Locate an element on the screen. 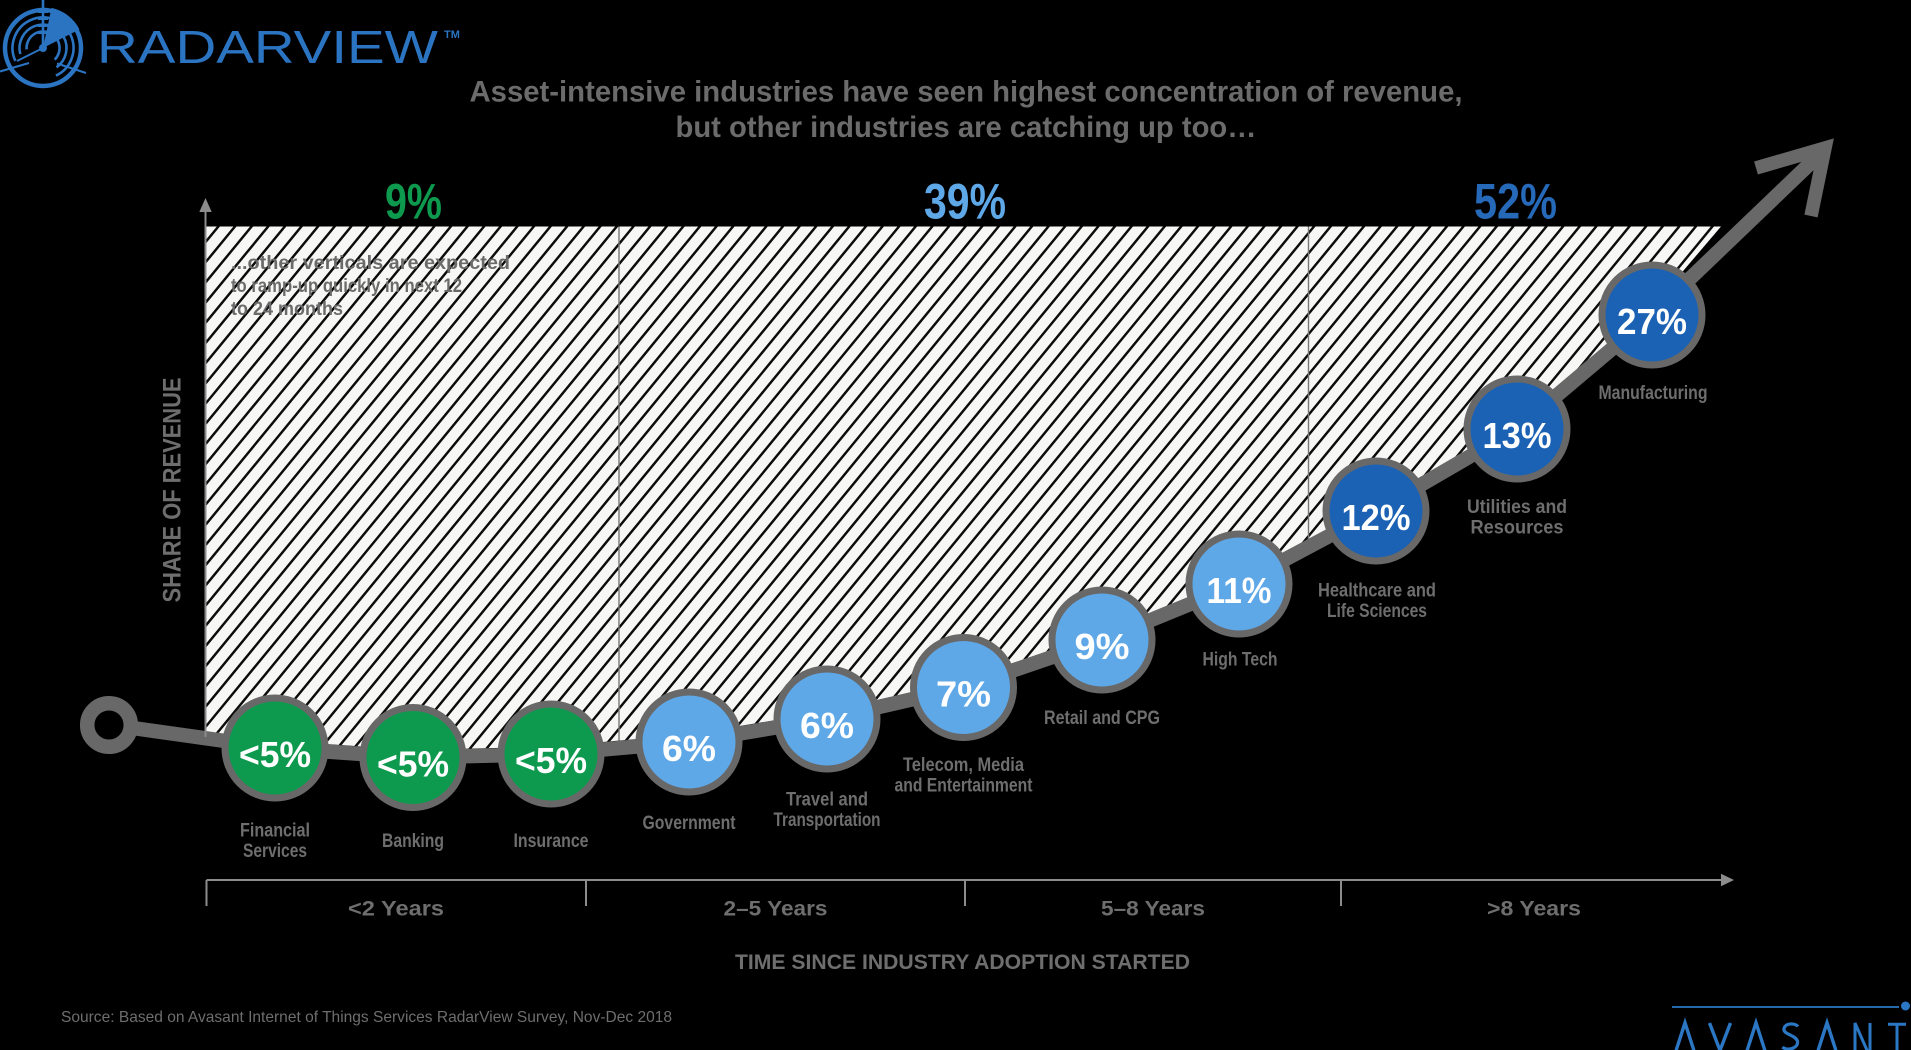 This screenshot has height=1050, width=1911. svg-text: 11% is located at coordinates (1239, 590).